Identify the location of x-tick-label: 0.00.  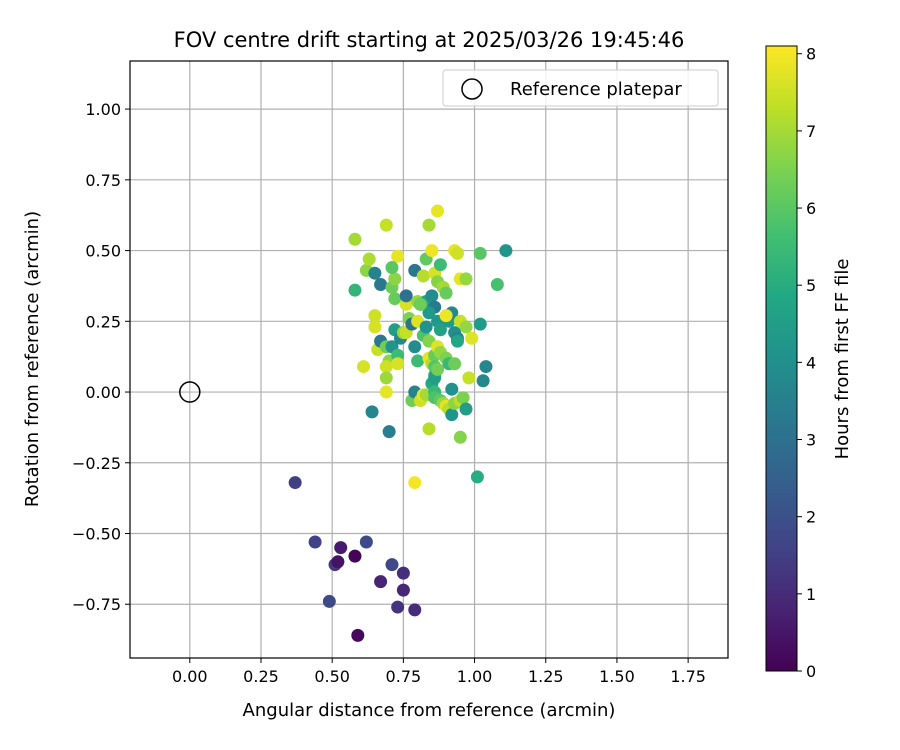
(190, 676).